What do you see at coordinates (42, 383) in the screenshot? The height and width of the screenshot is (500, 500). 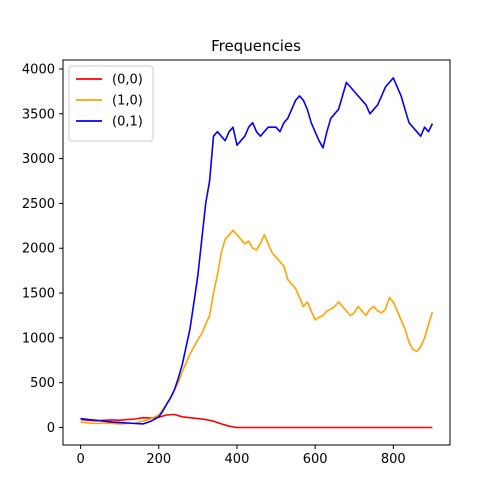 I see `y-tick-label: 500` at bounding box center [42, 383].